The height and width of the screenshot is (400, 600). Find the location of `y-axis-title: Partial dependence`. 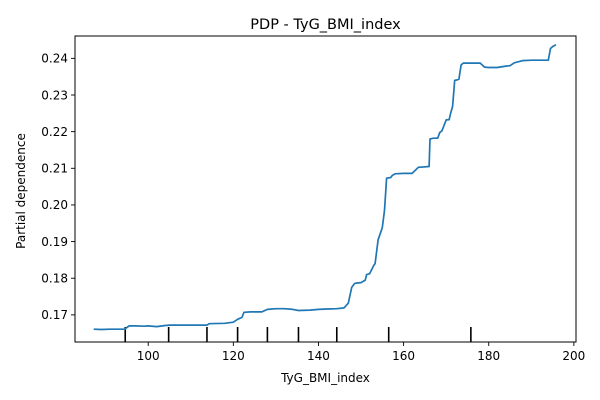

y-axis-title: Partial dependence is located at coordinates (21, 191).